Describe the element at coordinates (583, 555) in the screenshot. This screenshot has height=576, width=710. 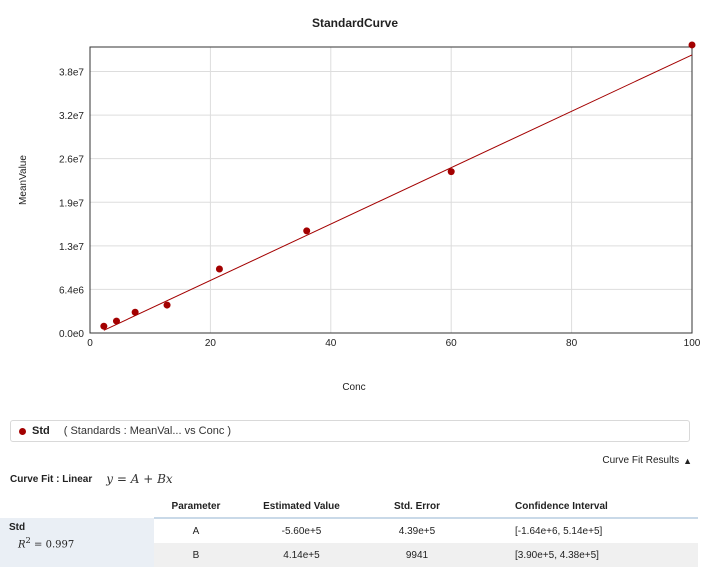
I see `ci-cell: [3.90e+5, 4.38e+5]` at that location.